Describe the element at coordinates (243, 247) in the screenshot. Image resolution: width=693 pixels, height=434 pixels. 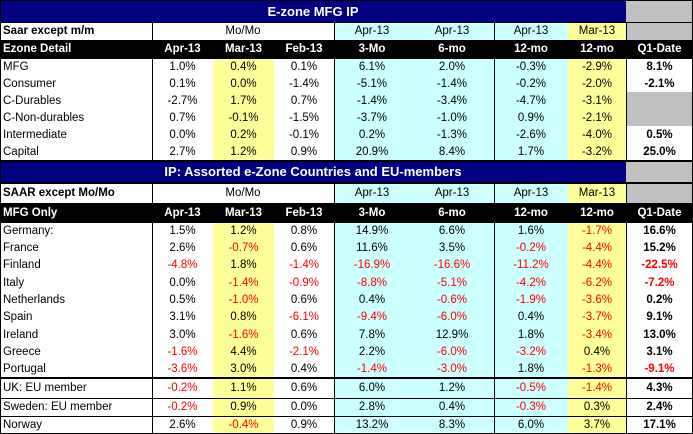
I see `data-cell: -0.7%` at that location.